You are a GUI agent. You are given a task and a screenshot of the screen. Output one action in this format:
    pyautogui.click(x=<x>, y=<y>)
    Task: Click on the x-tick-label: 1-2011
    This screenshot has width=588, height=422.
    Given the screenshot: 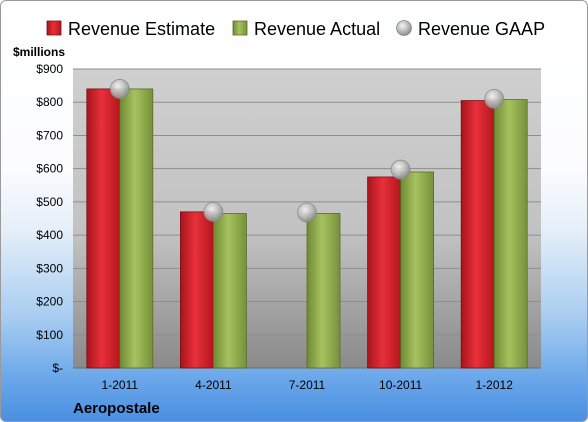 What is the action you would take?
    pyautogui.click(x=120, y=385)
    